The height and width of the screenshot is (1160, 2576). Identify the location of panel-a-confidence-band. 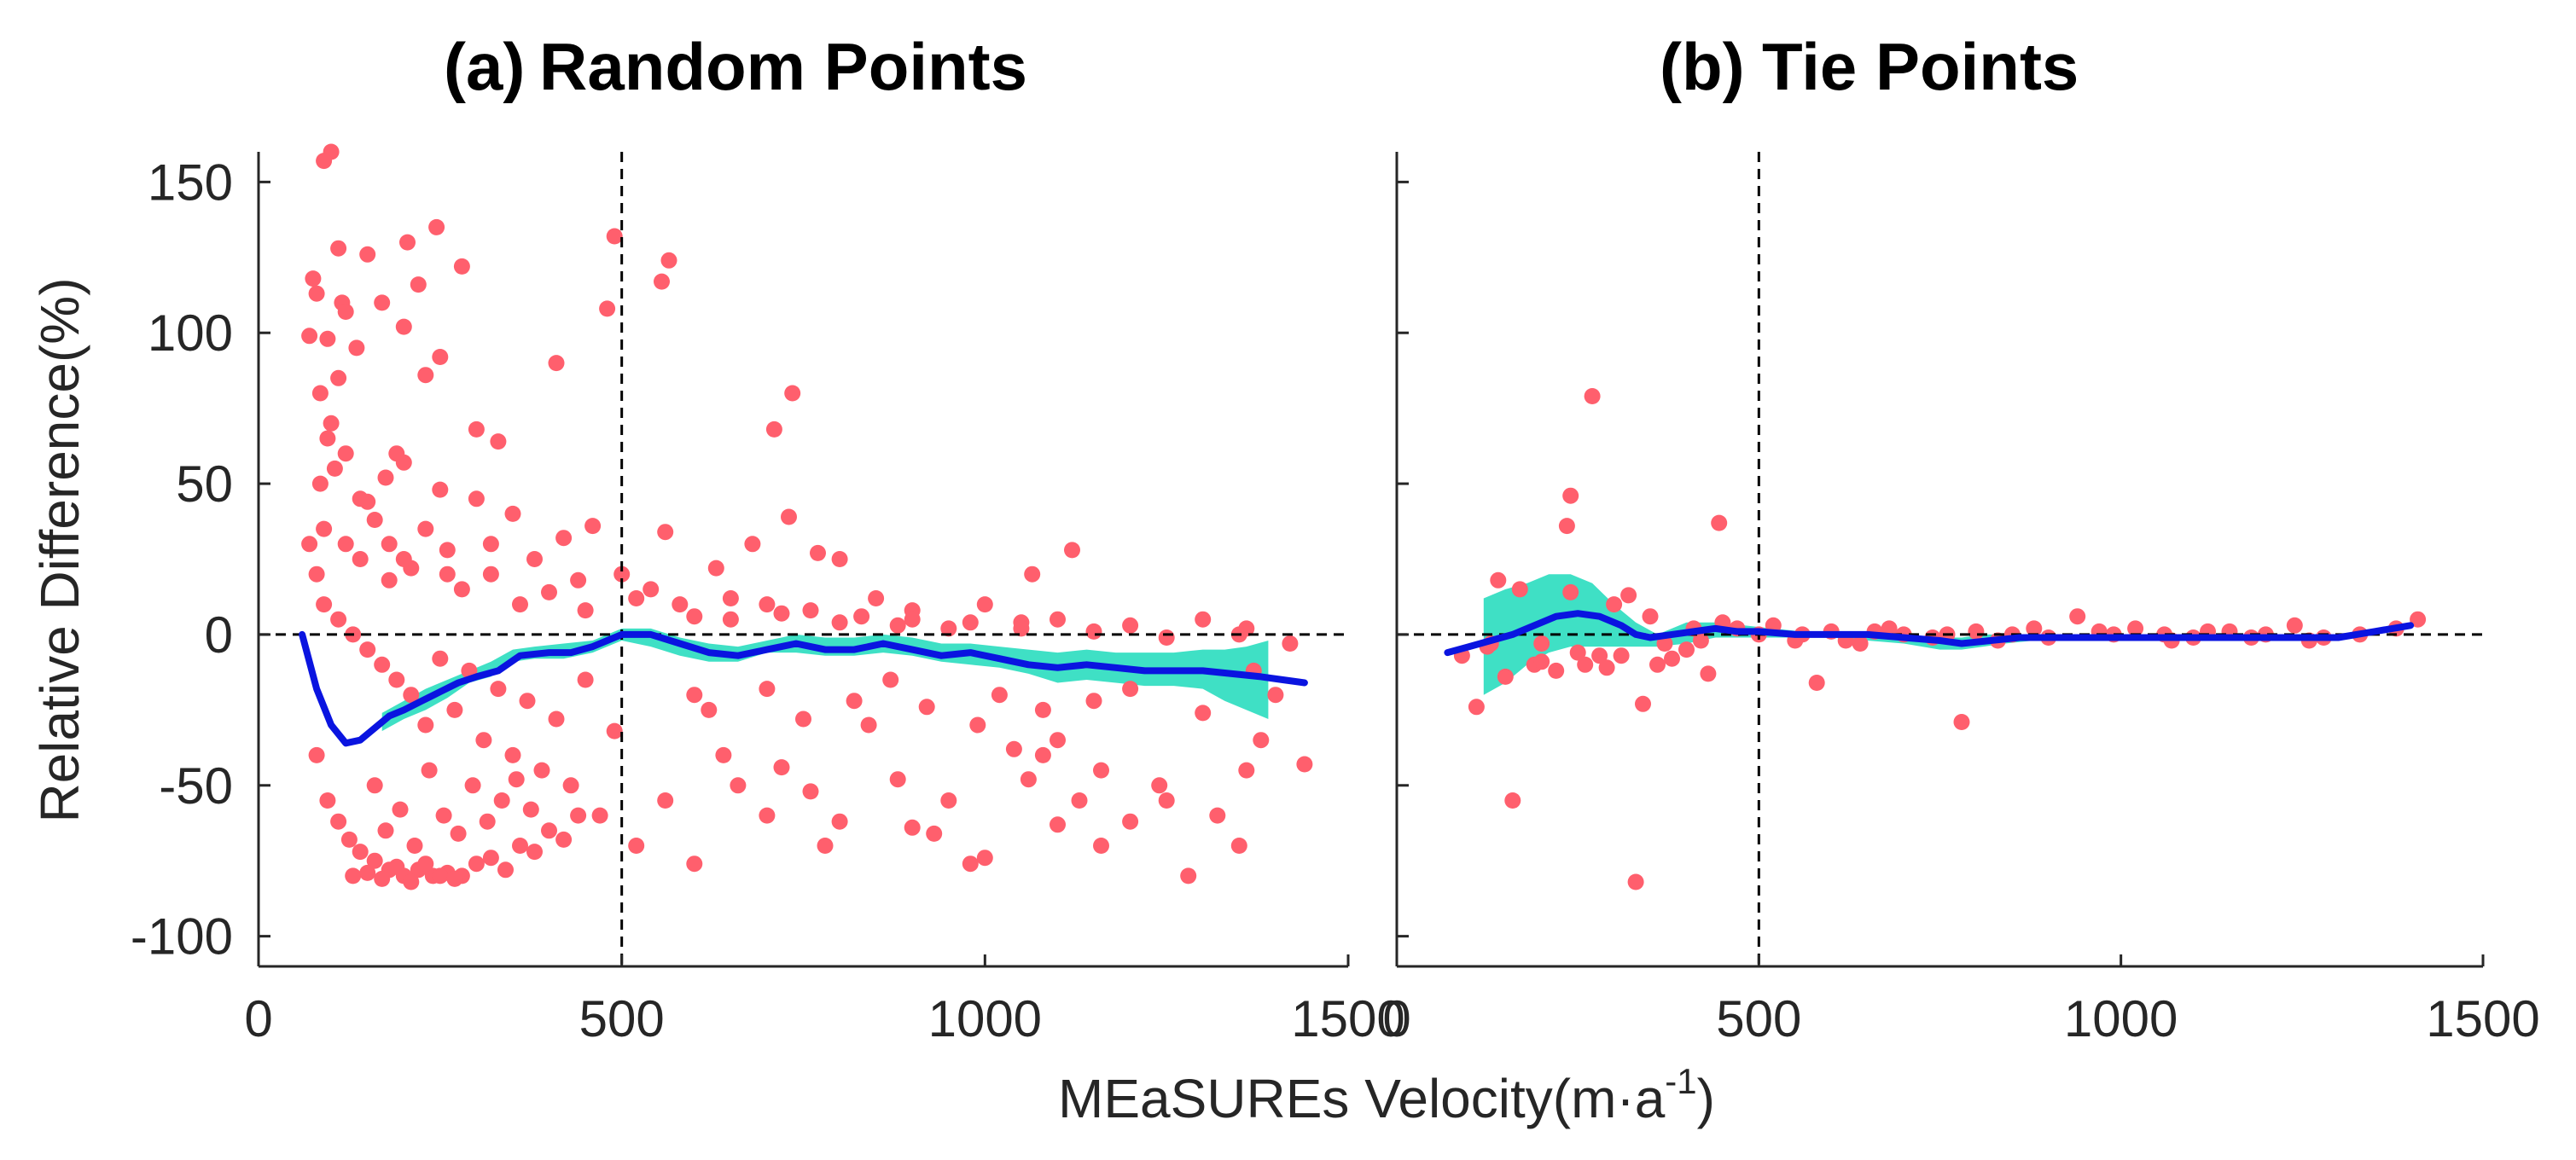
(825, 680).